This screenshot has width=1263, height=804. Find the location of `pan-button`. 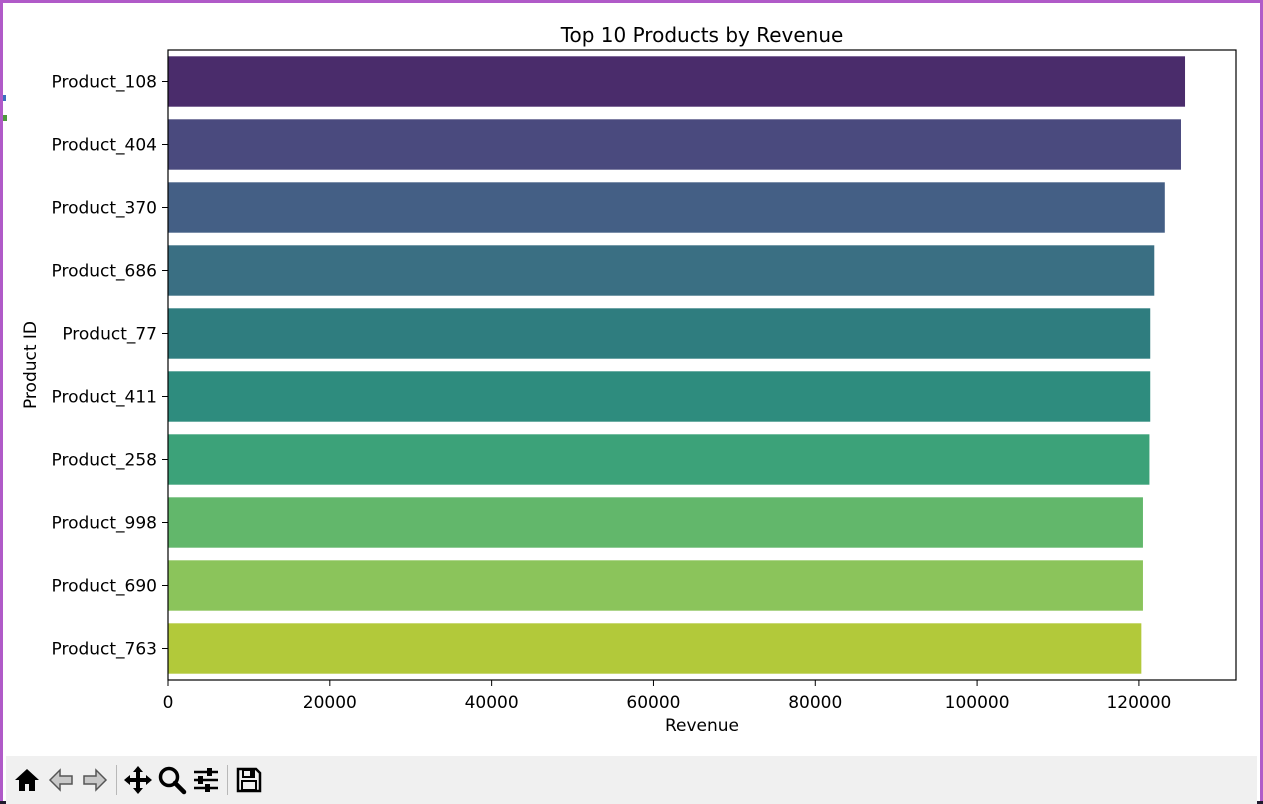

pan-button is located at coordinates (138, 780).